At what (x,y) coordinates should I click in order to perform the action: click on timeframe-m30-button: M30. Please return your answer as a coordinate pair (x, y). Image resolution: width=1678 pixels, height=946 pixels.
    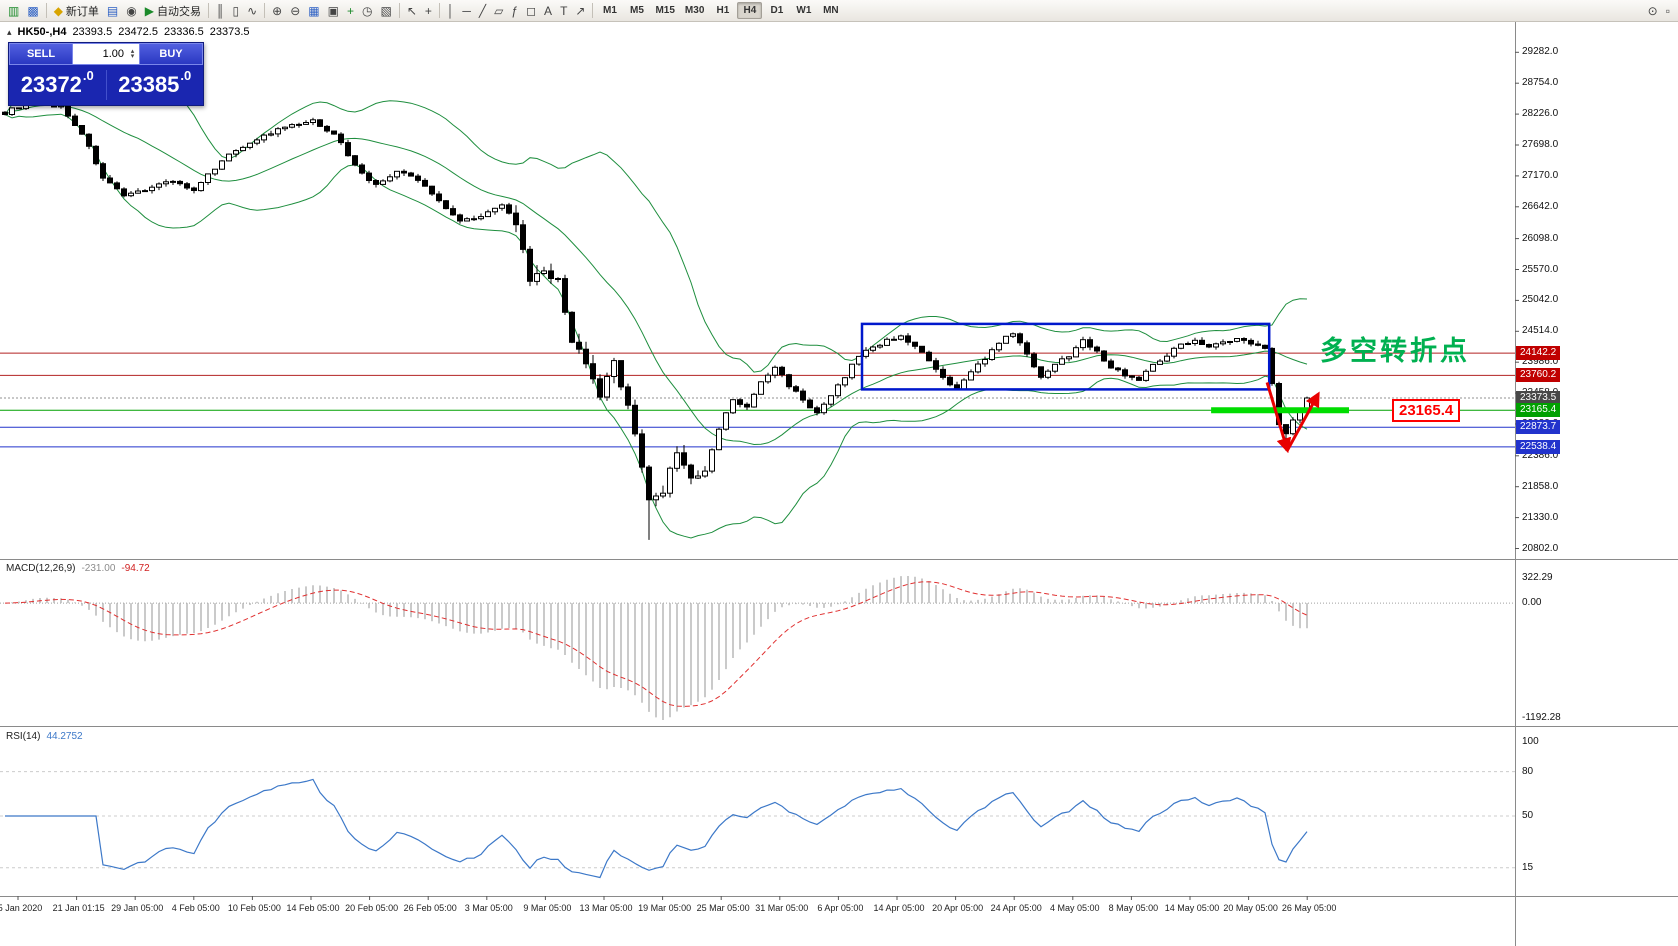
    Looking at the image, I should click on (694, 10).